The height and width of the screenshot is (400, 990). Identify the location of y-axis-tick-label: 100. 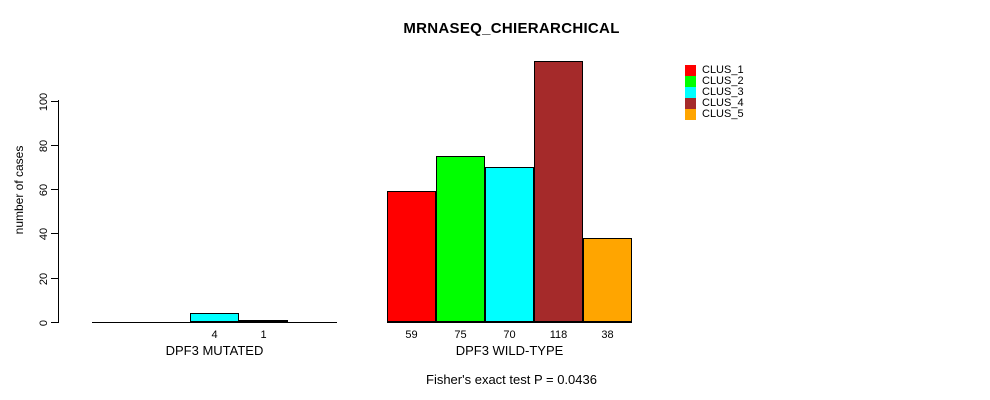
(44, 101).